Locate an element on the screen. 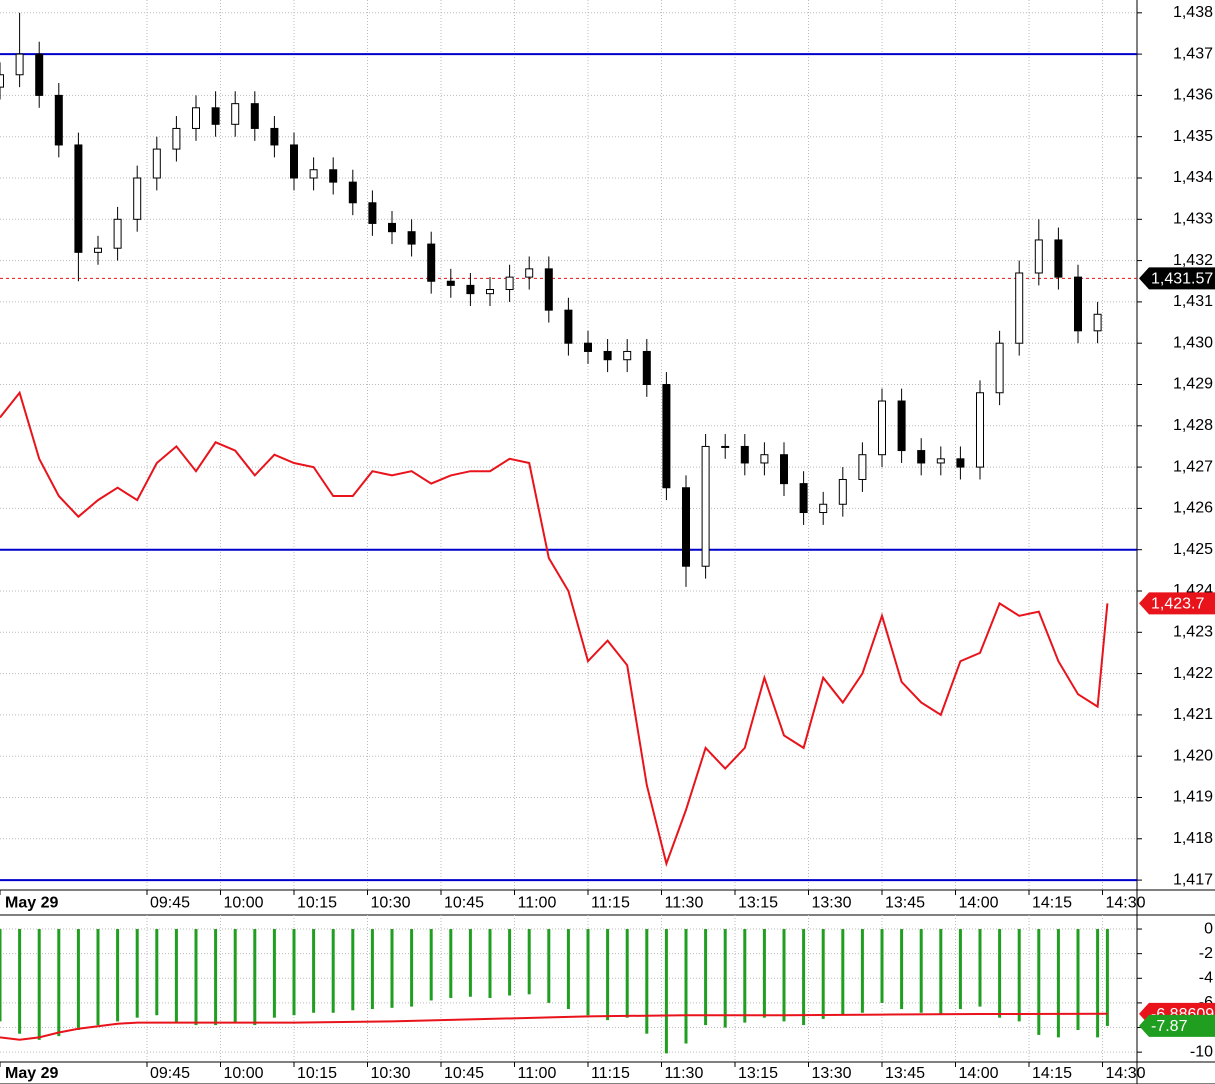 This screenshot has height=1084, width=1215. y-tick-label: 1,419 is located at coordinates (1193, 797).